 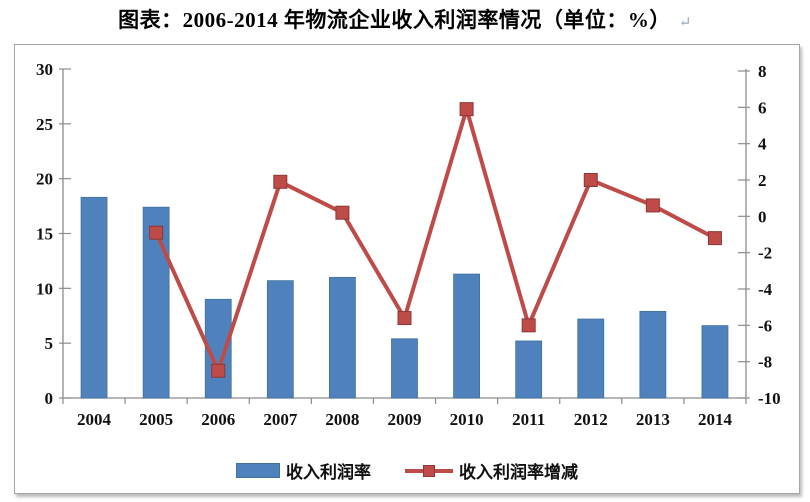 I want to click on line-marker-2011, so click(x=528, y=325).